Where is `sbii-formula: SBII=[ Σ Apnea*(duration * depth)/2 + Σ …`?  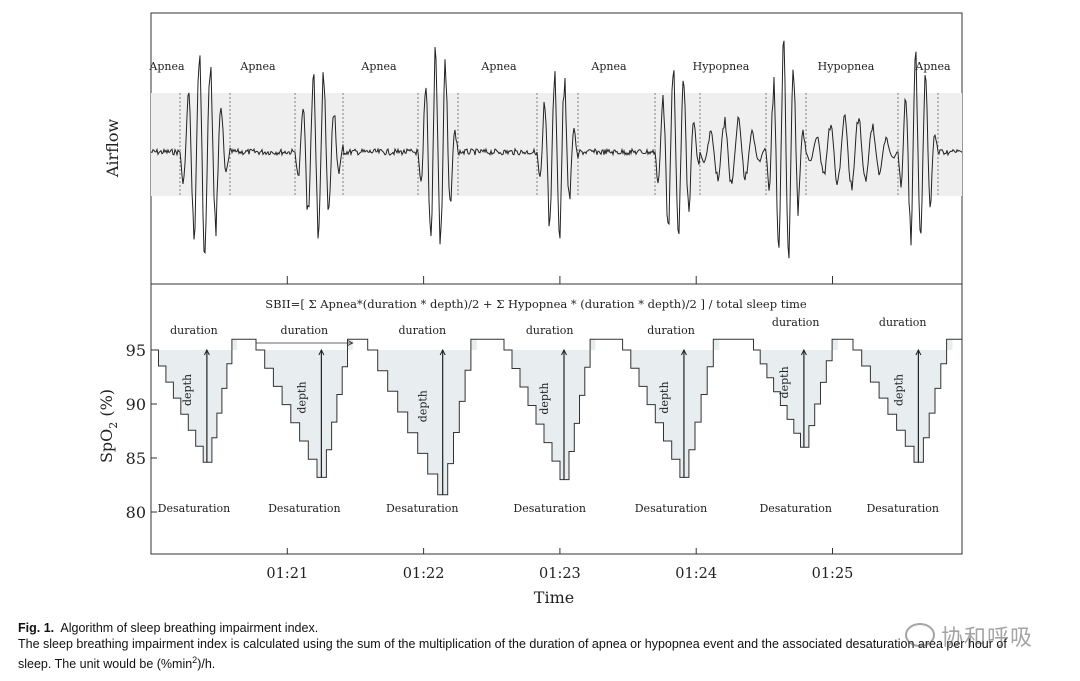 sbii-formula: SBII=[ Σ Apnea*(duration * depth)/2 + Σ … is located at coordinates (536, 304).